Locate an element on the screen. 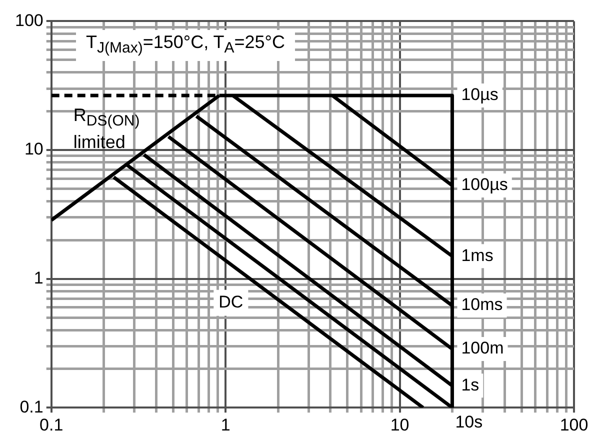 The image size is (596, 443). y-tick-label: 0.1 is located at coordinates (32, 406).